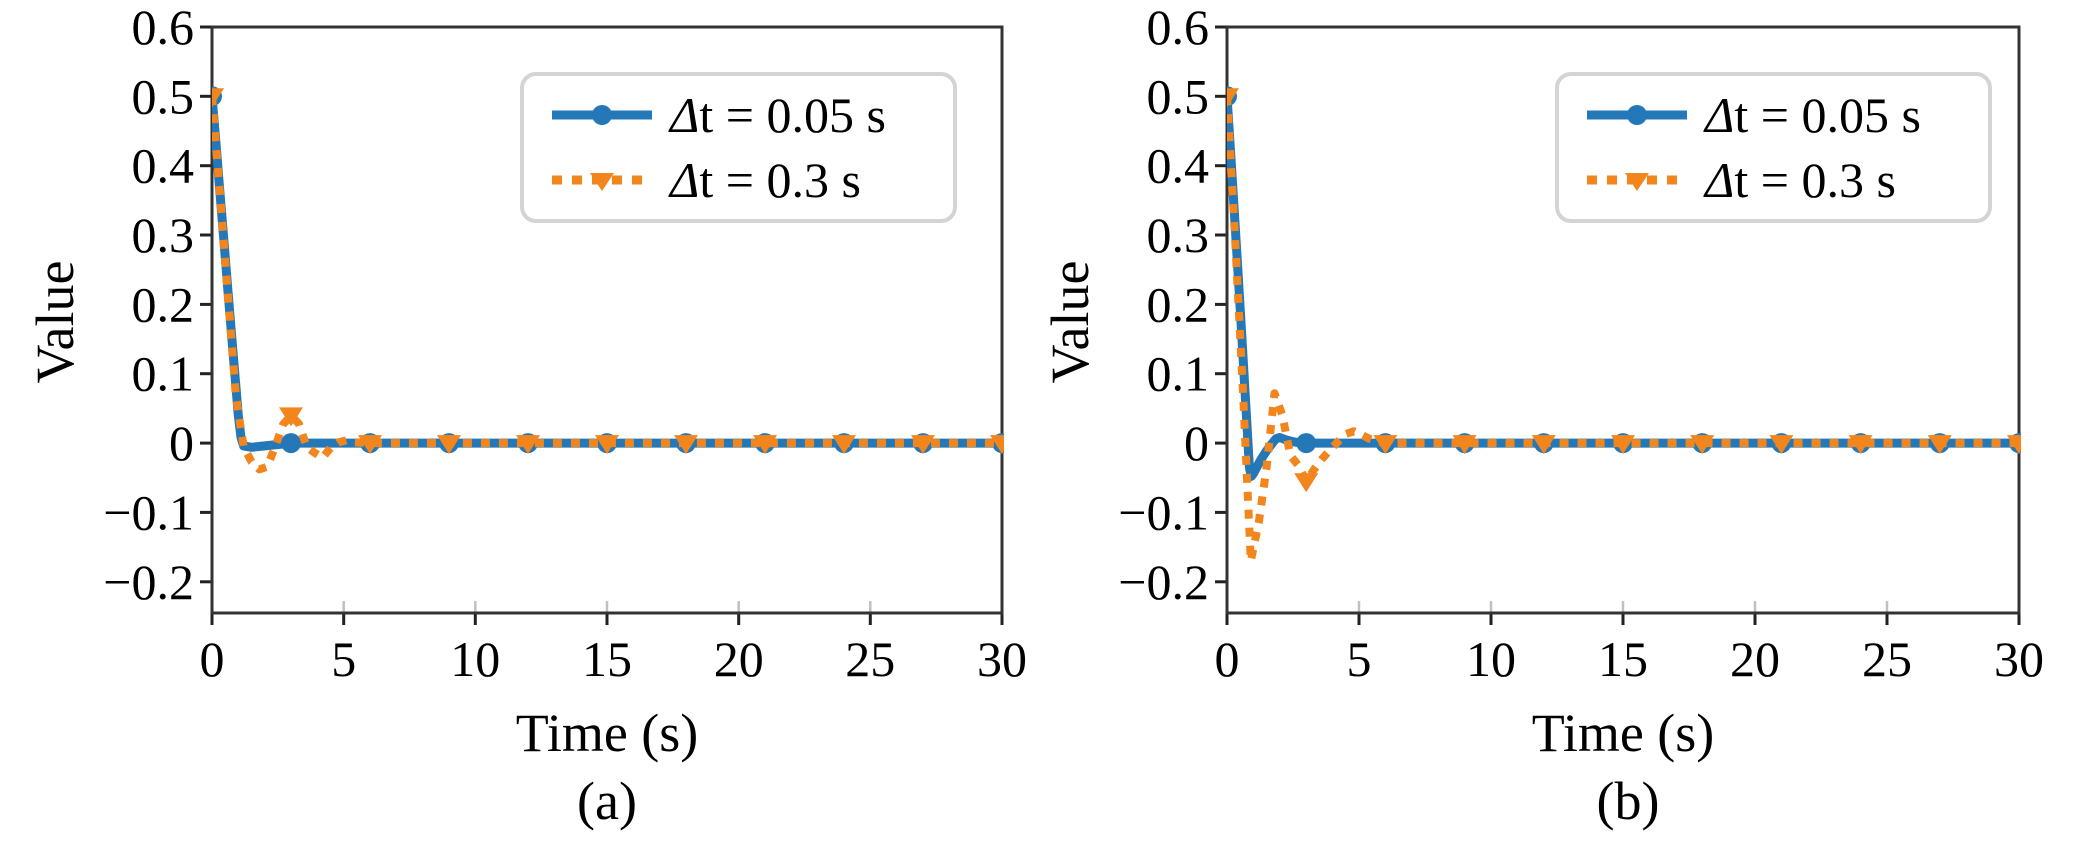 The image size is (2079, 853). I want to click on subplot-caption-a: (a), so click(607, 801).